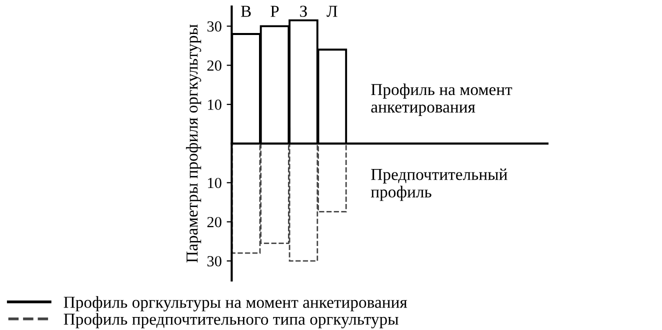 This screenshot has width=662, height=330. I want to click on x-tick-label: Л, so click(332, 11).